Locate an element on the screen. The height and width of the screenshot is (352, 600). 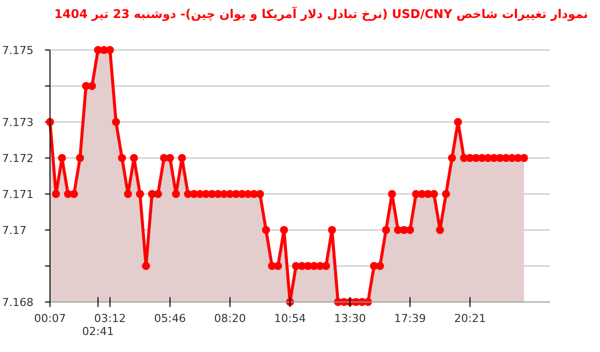
x-tick-label: 05:46 is located at coordinates (170, 318).